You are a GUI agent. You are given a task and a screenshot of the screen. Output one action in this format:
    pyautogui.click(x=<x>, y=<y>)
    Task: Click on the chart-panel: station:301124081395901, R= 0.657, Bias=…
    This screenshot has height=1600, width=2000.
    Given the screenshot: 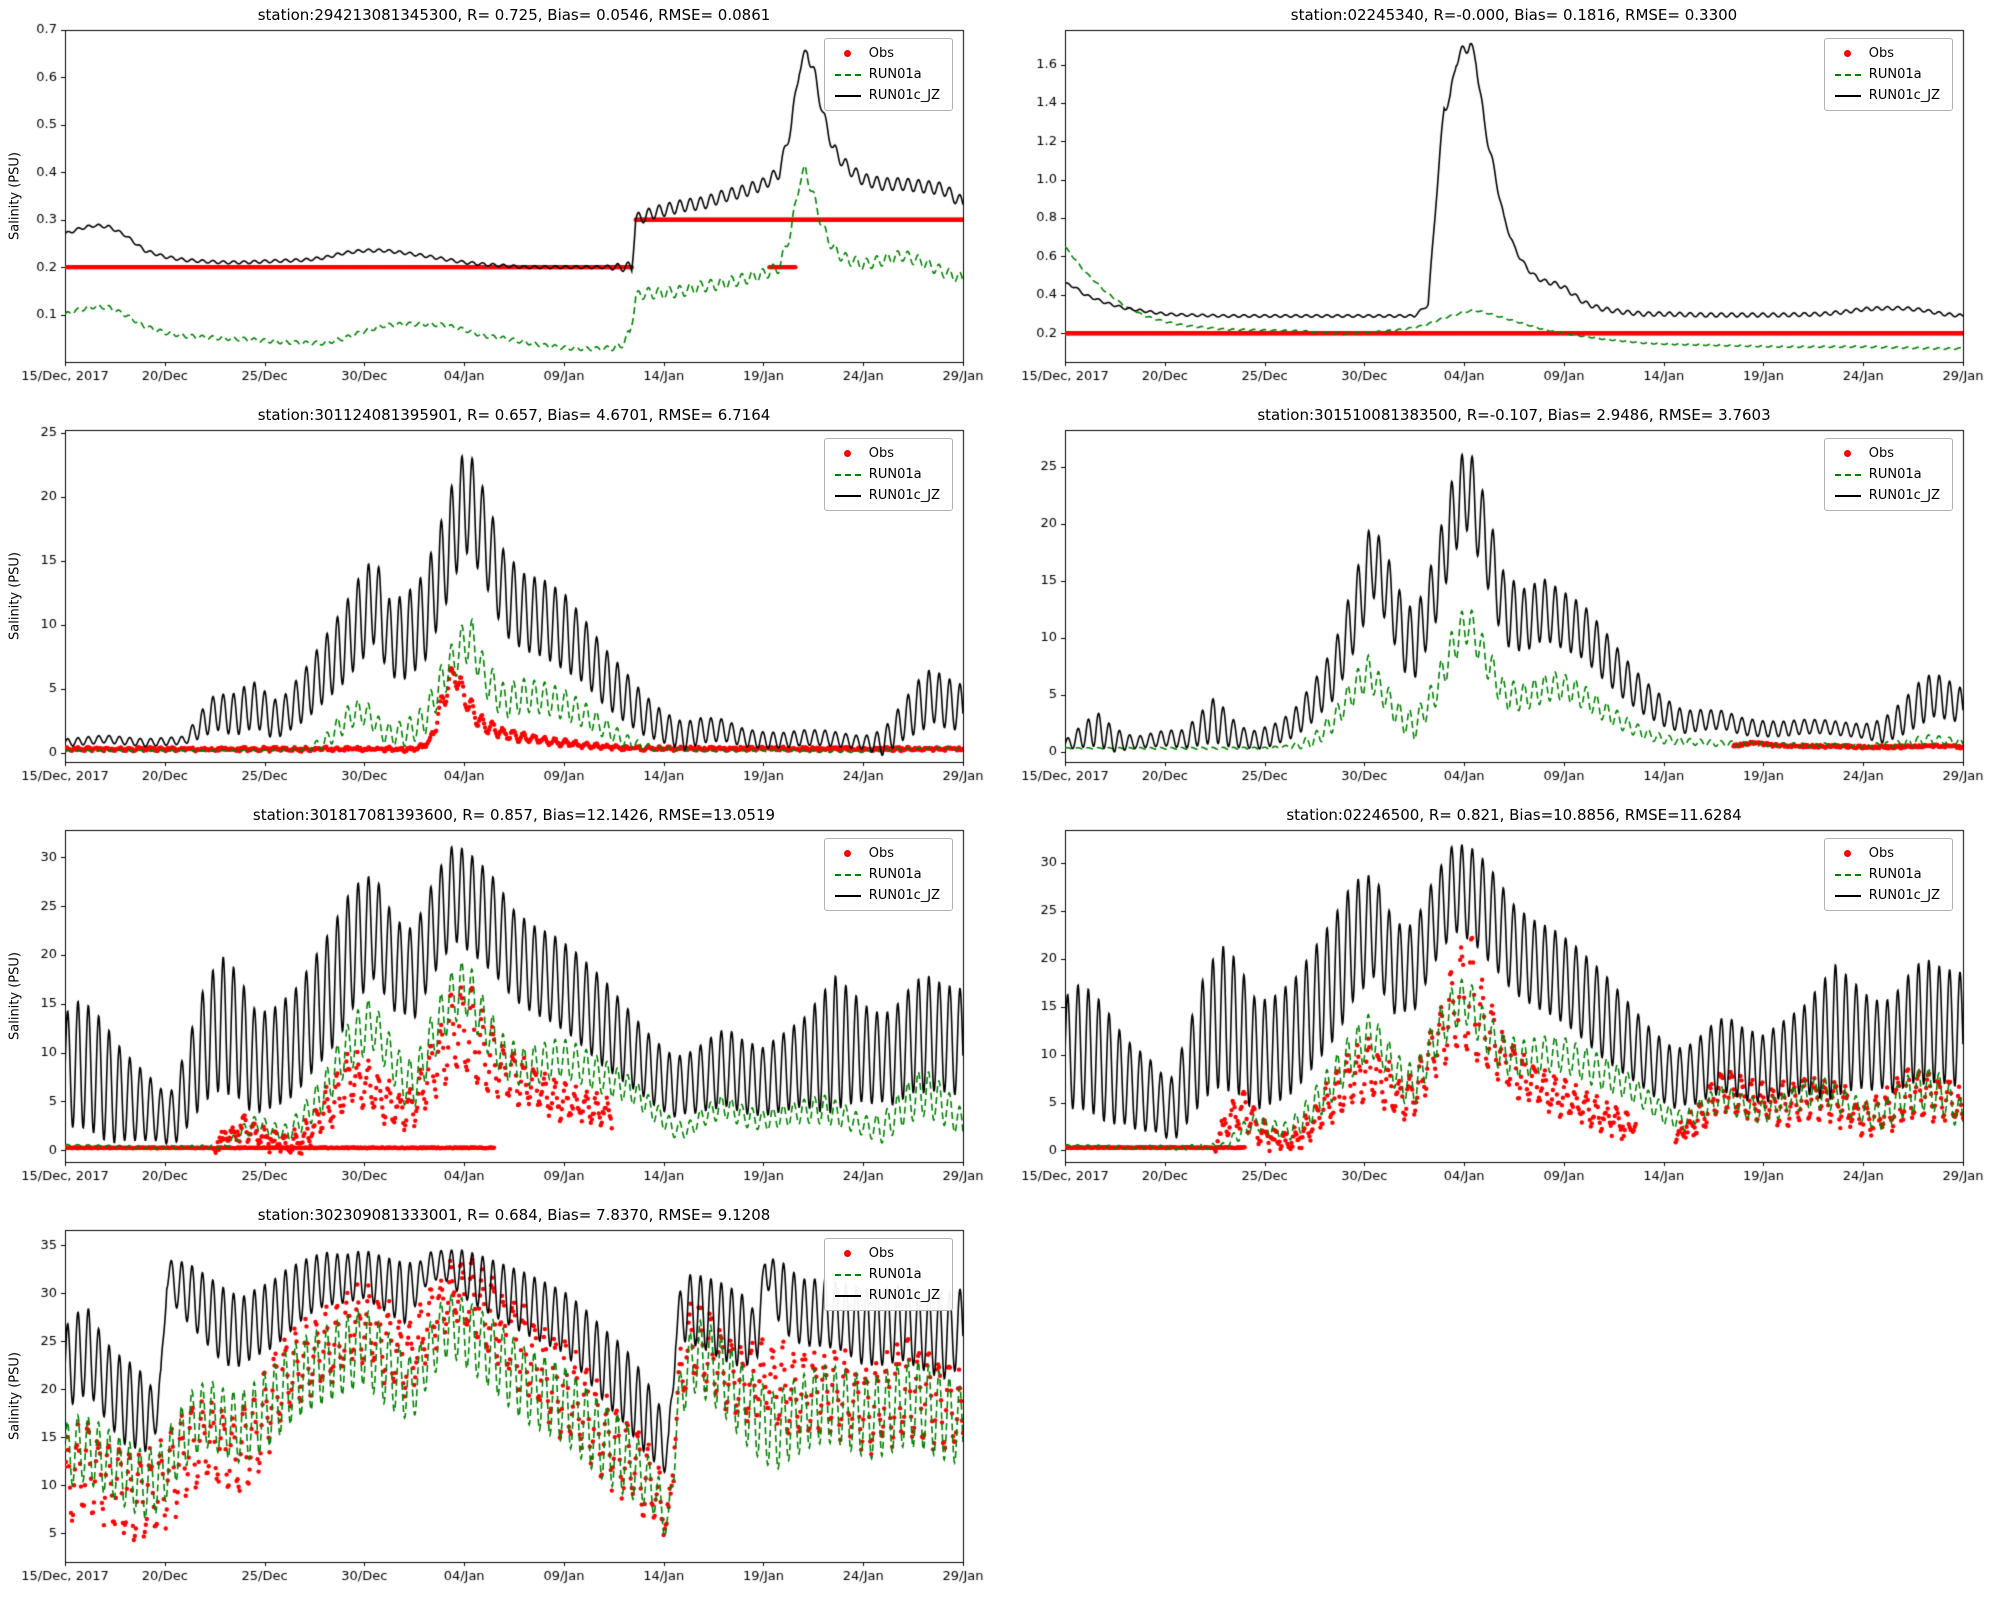 What is the action you would take?
    pyautogui.click(x=500, y=600)
    